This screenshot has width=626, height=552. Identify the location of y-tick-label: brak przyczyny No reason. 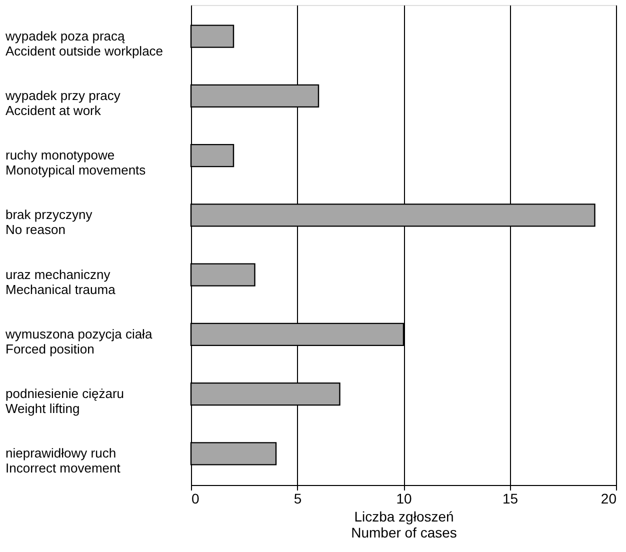
(49, 222).